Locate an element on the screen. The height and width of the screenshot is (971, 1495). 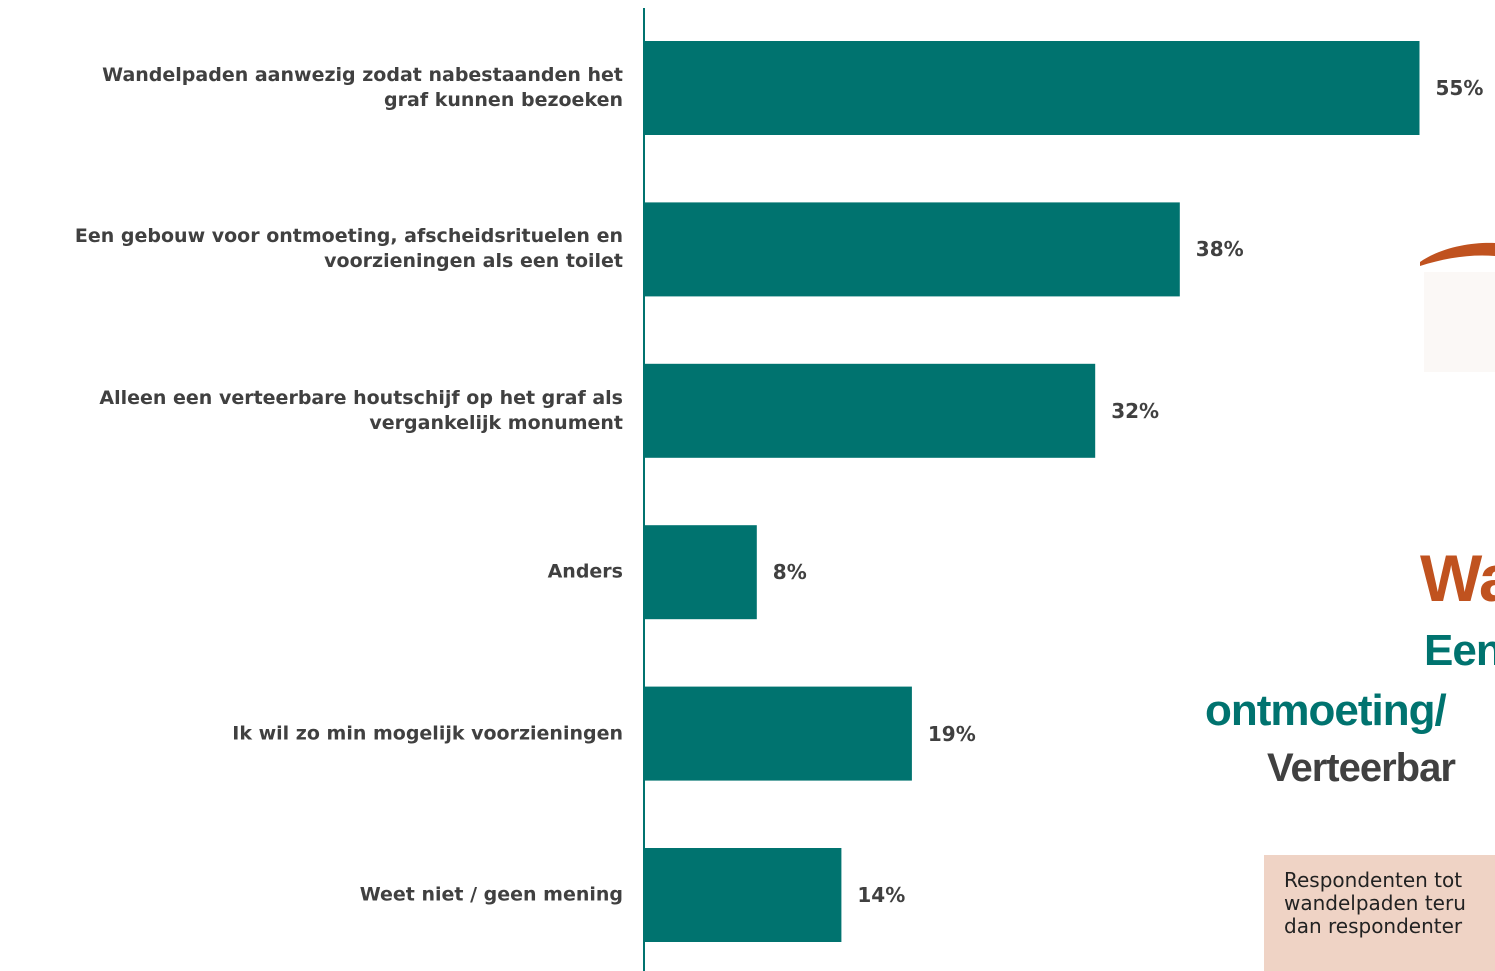
value-label: 8% is located at coordinates (789, 572).